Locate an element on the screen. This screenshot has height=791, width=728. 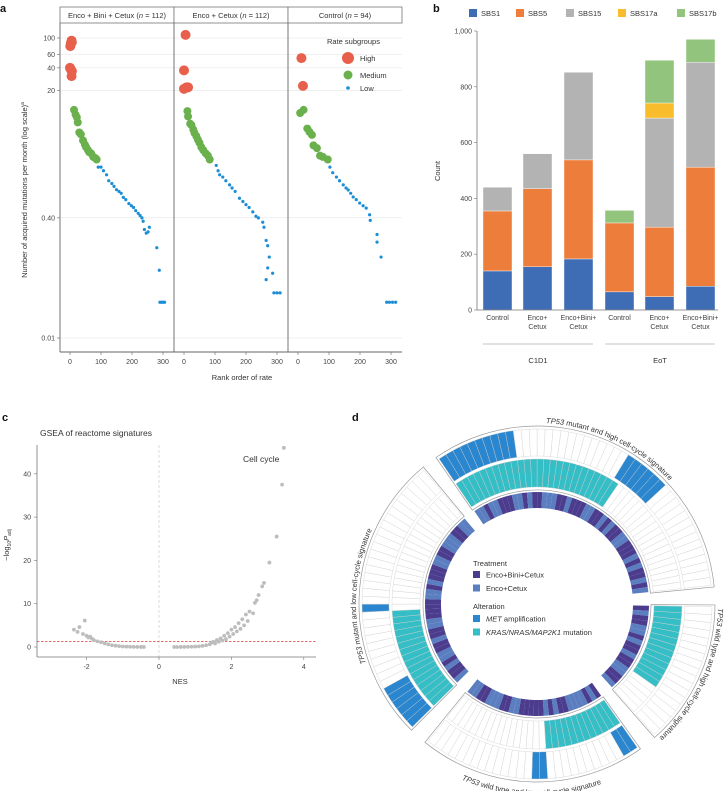
y-tick-label: 0.01 is located at coordinates (48, 339).